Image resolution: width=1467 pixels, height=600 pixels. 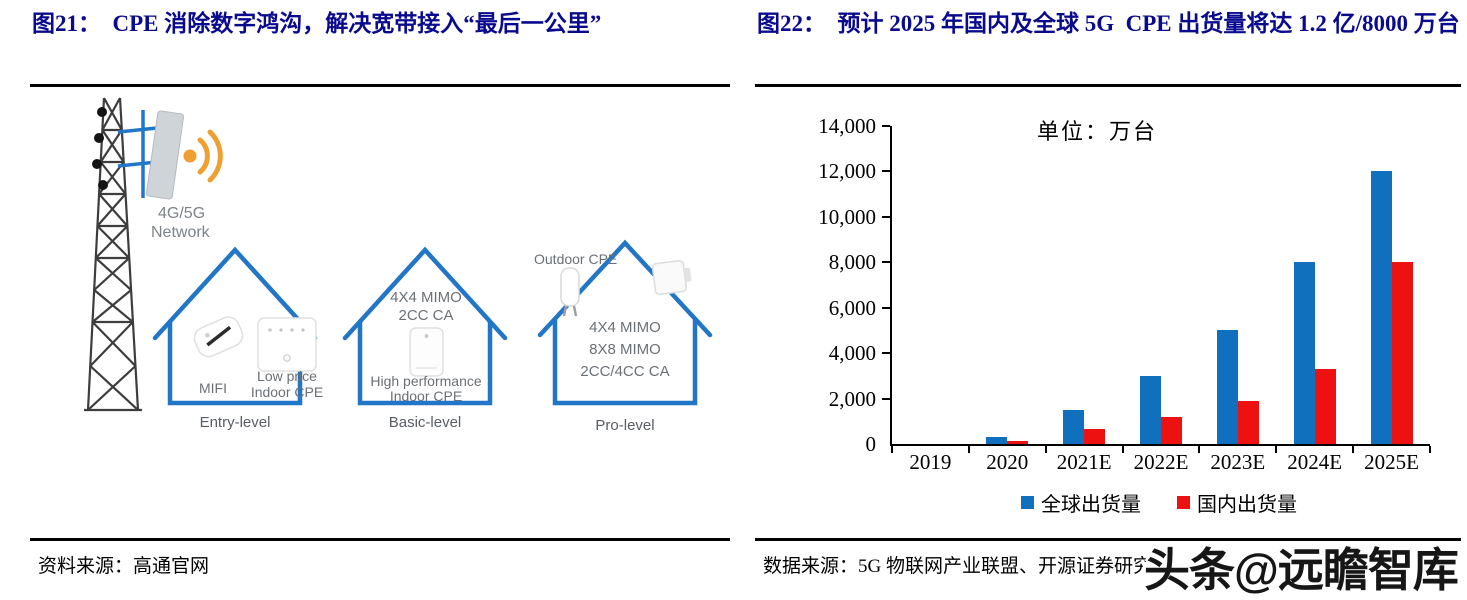 I want to click on figure-22-bottom-rule, so click(x=1108, y=539).